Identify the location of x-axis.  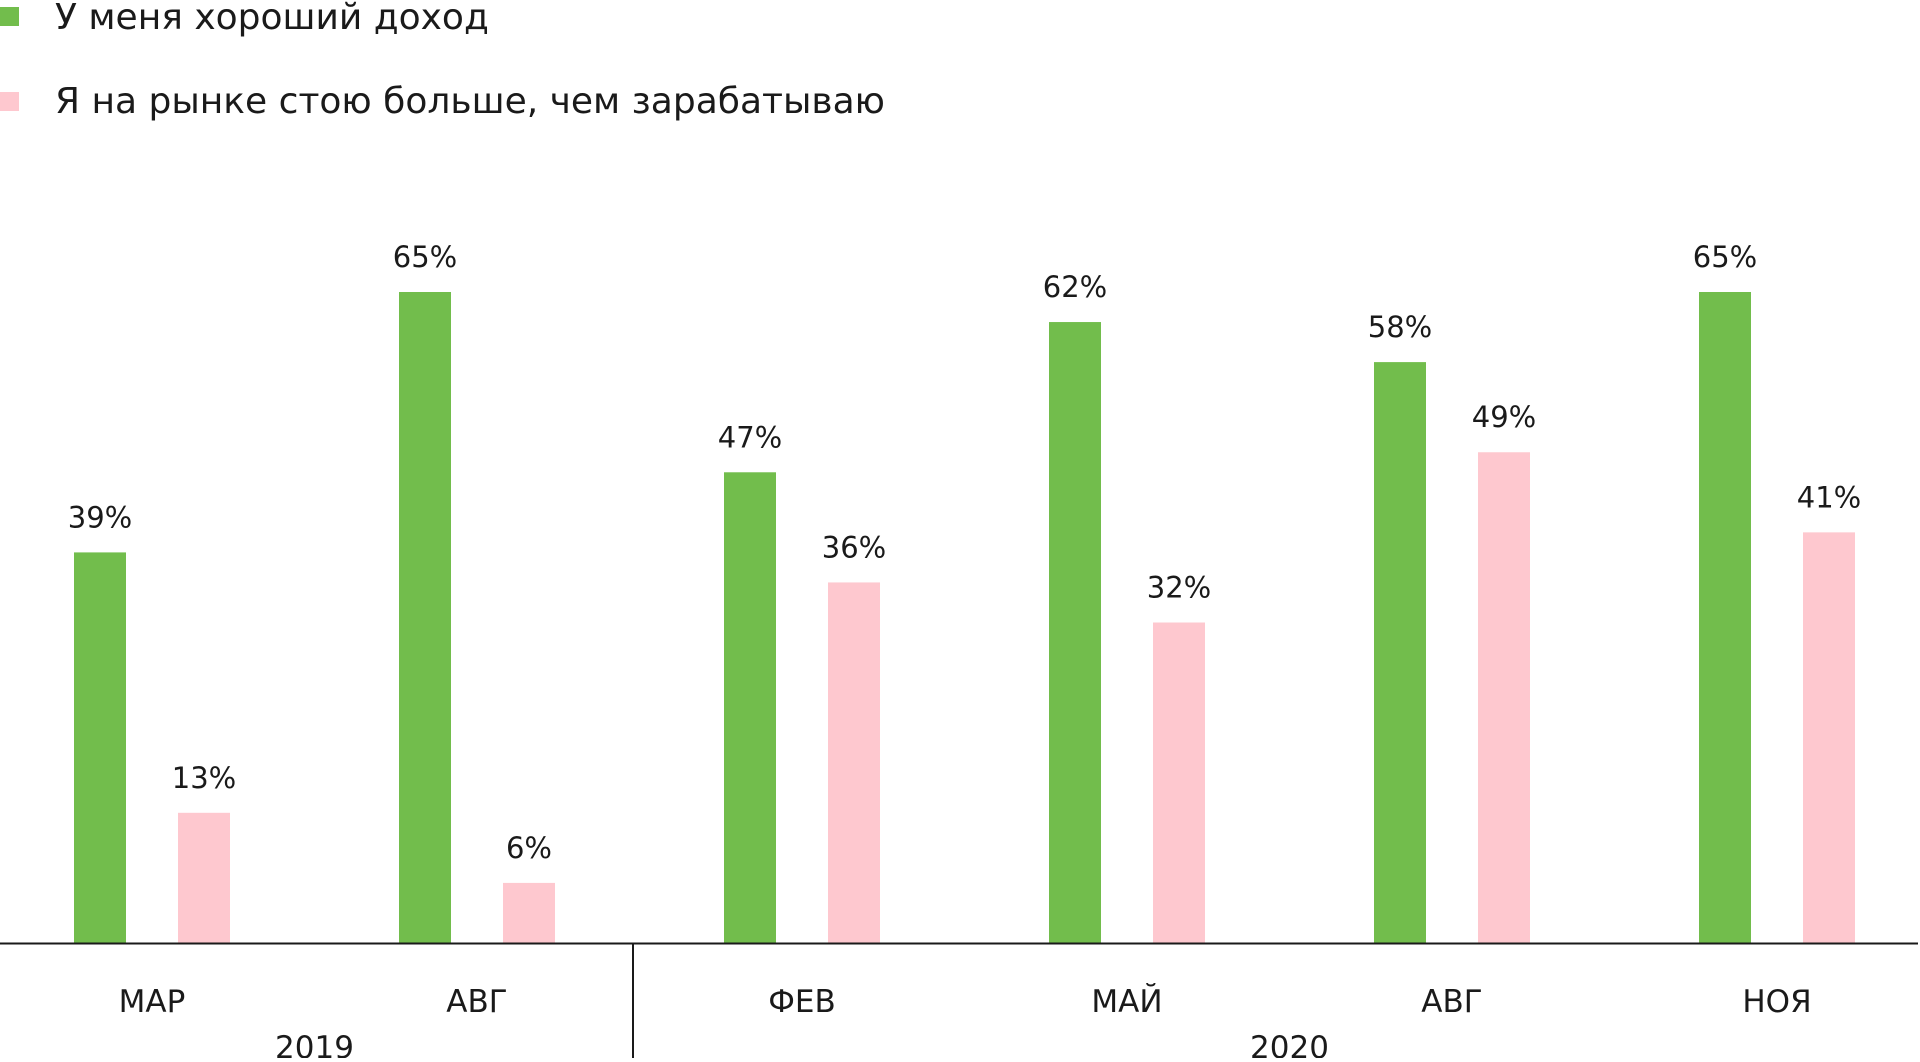
(959, 1000).